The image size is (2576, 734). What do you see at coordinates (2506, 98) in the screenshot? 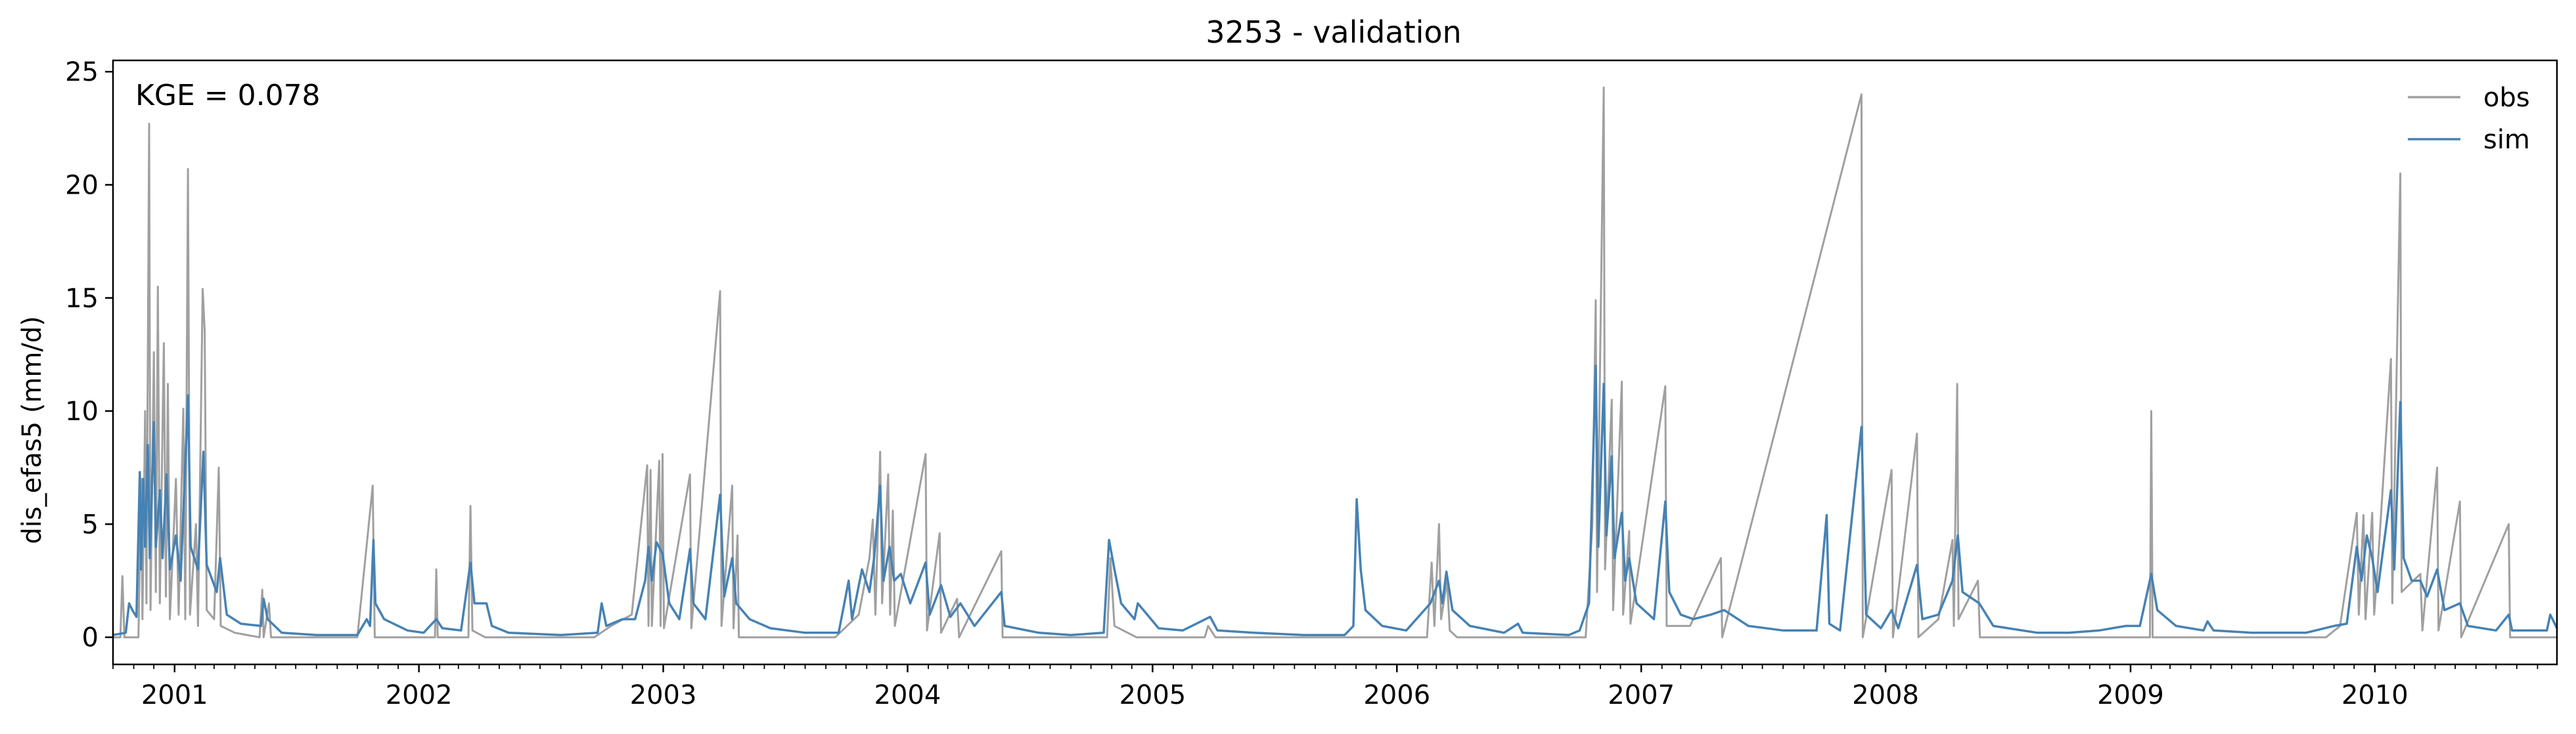
I see `legend-obs-label: obs` at bounding box center [2506, 98].